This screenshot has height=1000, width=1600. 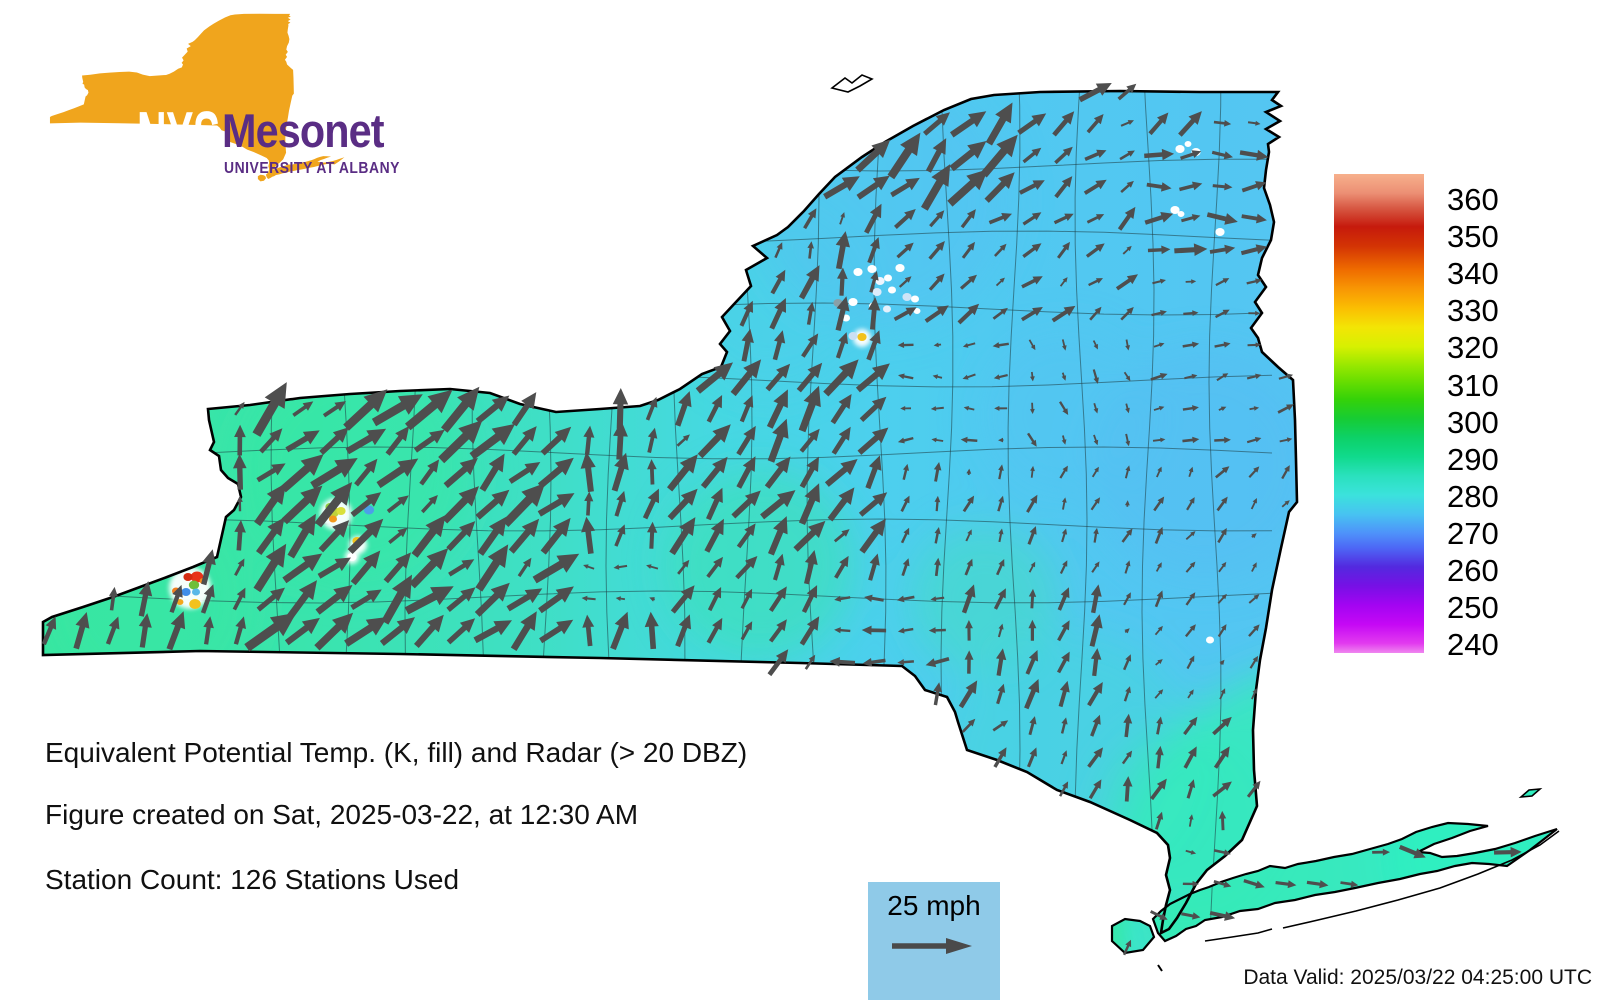 What do you see at coordinates (178, 138) in the screenshot?
I see `logo-nys-text: NYS` at bounding box center [178, 138].